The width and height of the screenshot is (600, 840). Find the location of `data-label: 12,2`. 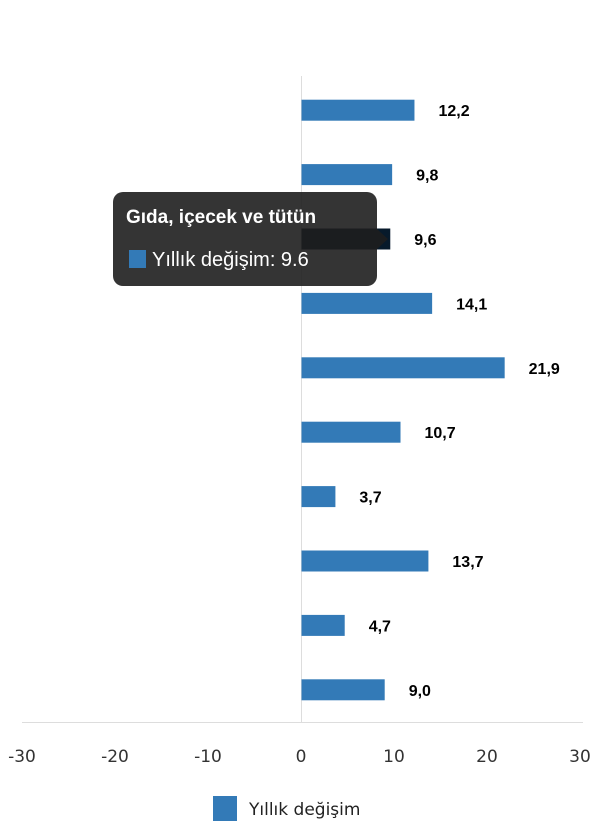

data-label: 12,2 is located at coordinates (453, 111).